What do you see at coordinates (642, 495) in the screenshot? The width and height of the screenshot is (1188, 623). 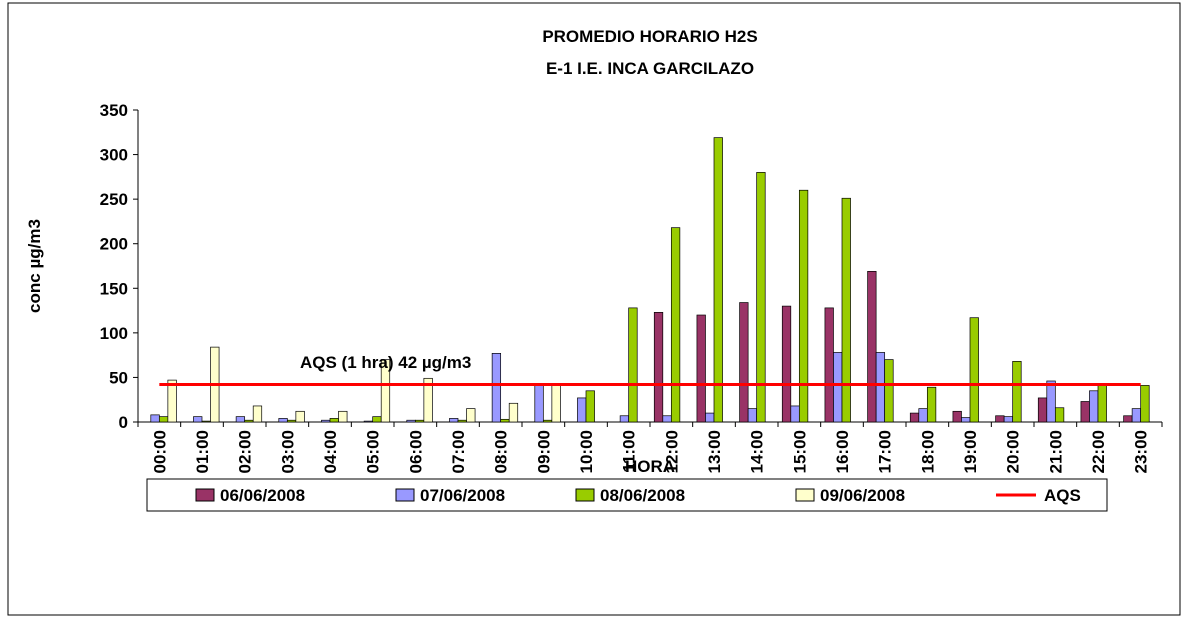 I see `legend-label: 08/06/2008` at bounding box center [642, 495].